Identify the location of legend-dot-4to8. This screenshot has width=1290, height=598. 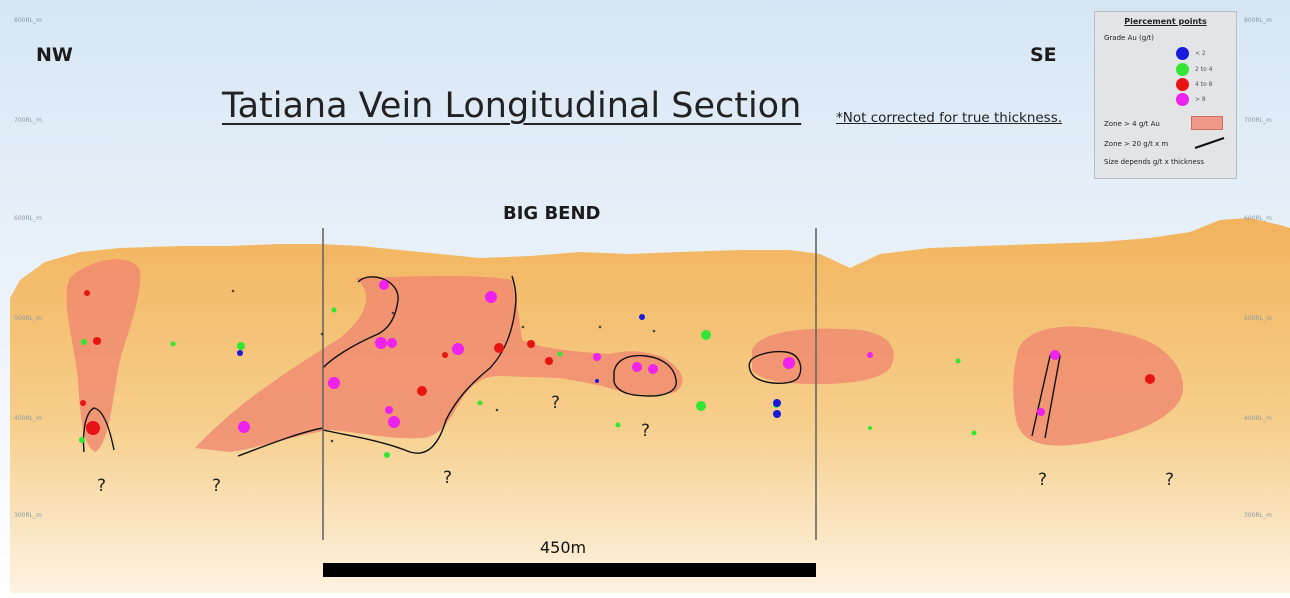
(1182, 84).